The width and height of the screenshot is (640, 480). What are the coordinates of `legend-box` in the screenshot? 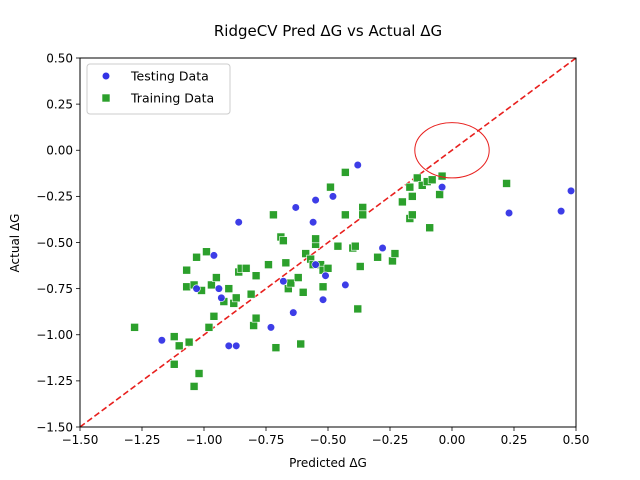 It's located at (158, 89).